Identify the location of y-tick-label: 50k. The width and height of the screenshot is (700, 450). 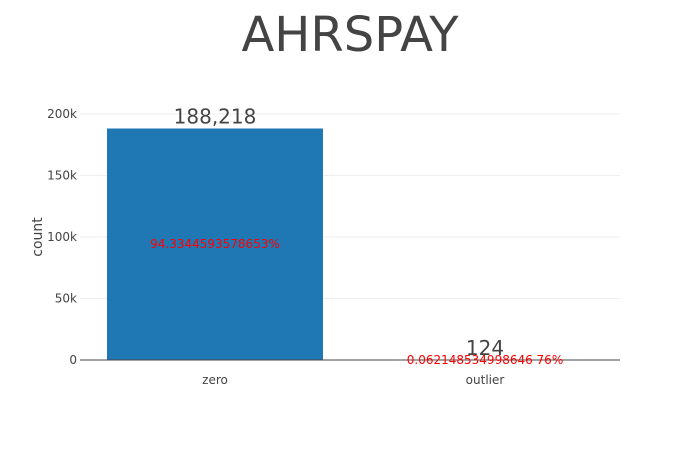
(66, 299).